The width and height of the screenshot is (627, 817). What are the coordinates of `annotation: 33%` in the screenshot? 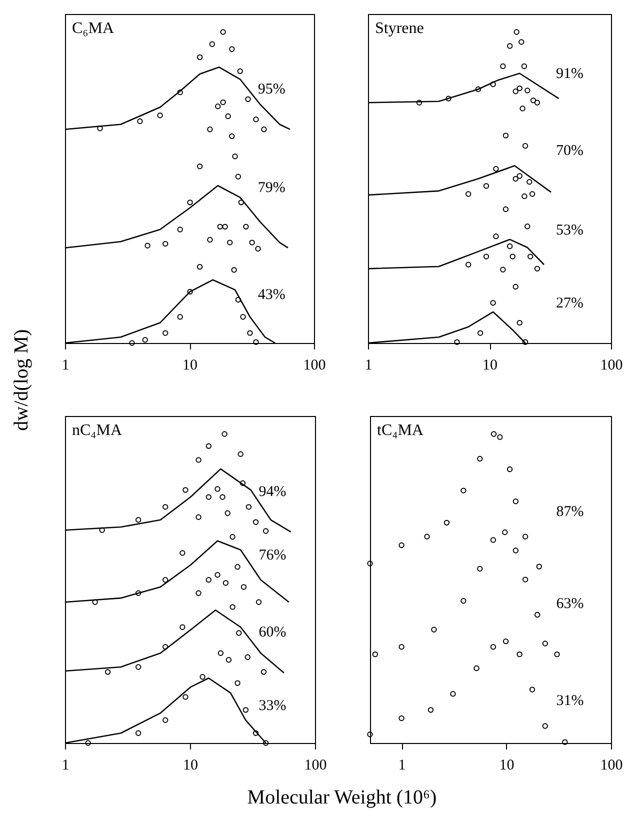 It's located at (272, 706).